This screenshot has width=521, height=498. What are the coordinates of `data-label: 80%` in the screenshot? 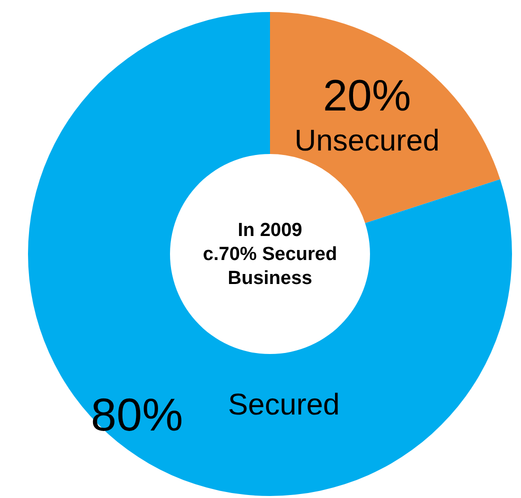 It's located at (137, 414).